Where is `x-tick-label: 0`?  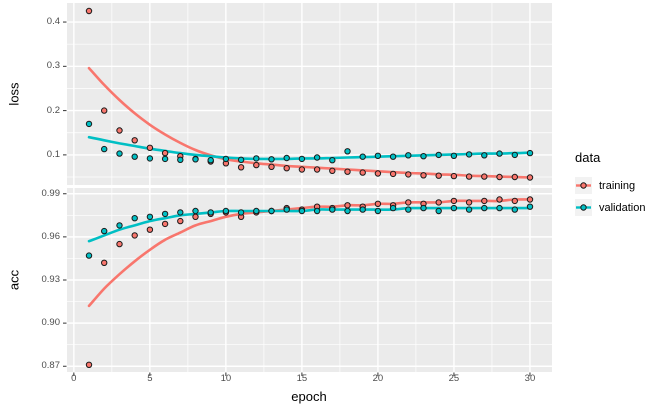 x-tick-label: 0 is located at coordinates (74, 378).